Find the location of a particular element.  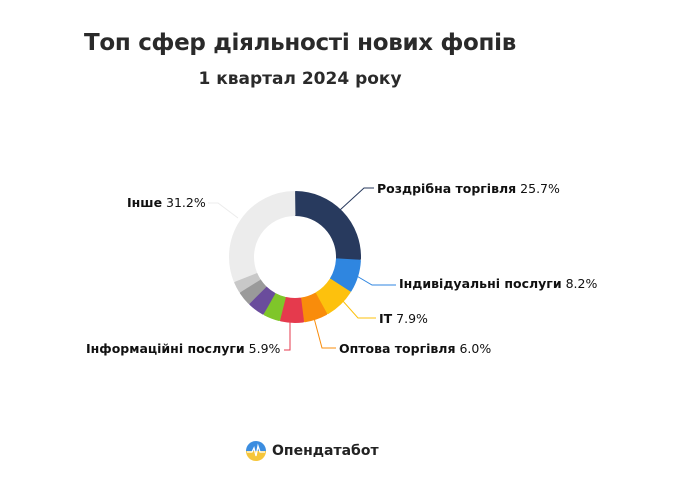

callout-line-retail is located at coordinates (356, 199).